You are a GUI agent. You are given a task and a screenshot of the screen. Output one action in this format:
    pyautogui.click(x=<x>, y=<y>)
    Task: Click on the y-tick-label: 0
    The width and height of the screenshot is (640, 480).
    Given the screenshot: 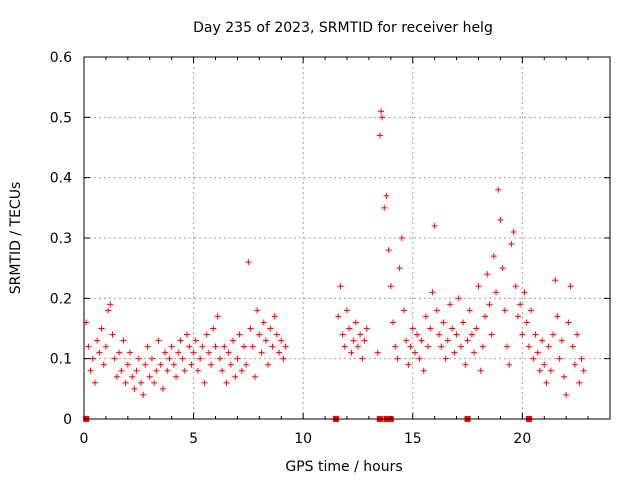 What is the action you would take?
    pyautogui.click(x=67, y=420)
    